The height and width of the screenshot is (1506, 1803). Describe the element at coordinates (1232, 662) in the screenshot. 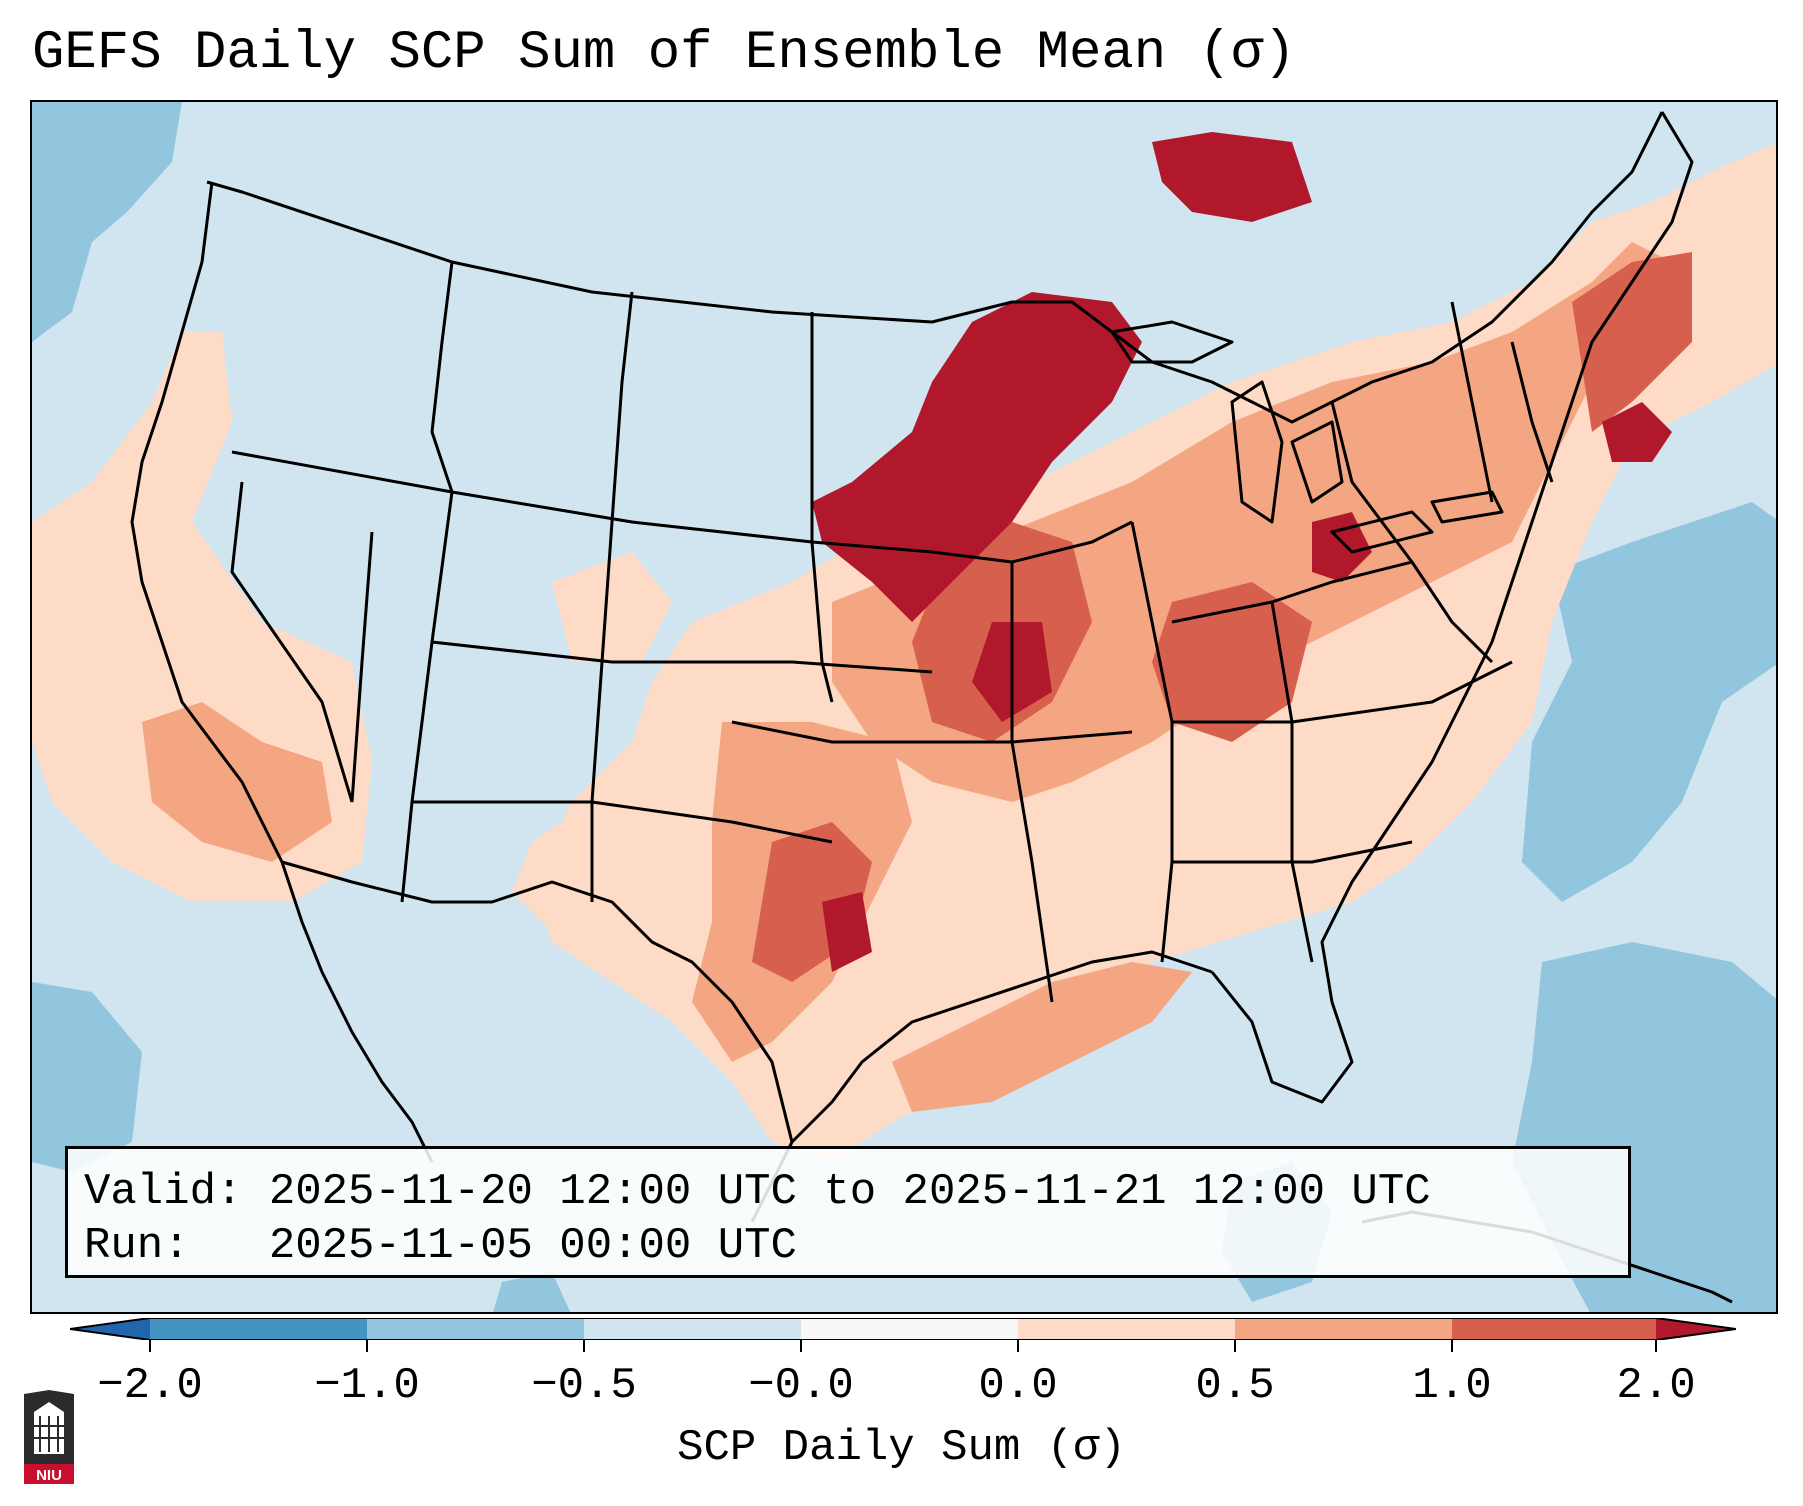

I see `strong-positive-ohio-valley` at that location.